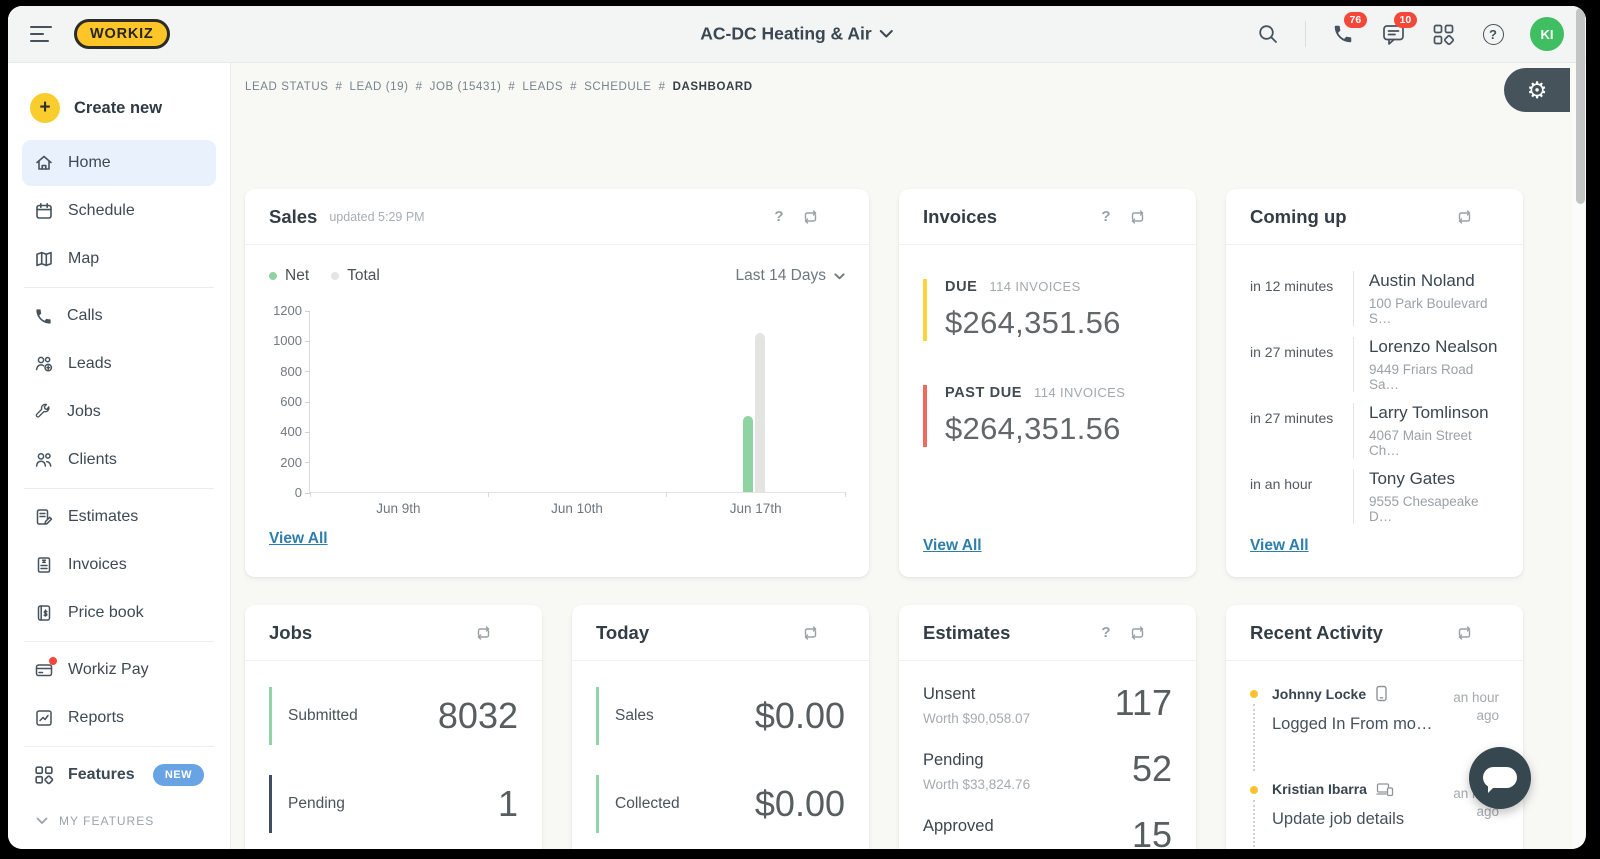 The image size is (1600, 859). I want to click on user-avatar: KI, so click(1547, 34).